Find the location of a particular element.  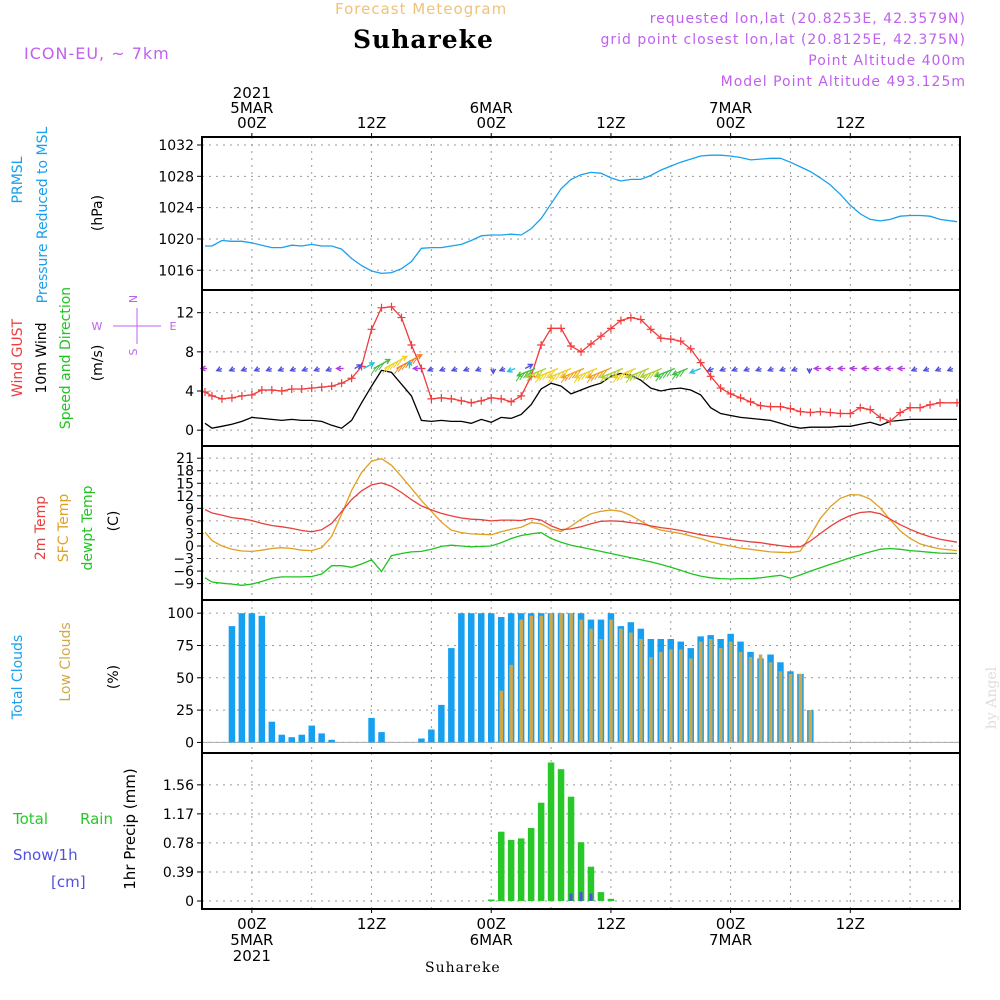

x-tick-label-bottom: 00Z is located at coordinates (491, 924).